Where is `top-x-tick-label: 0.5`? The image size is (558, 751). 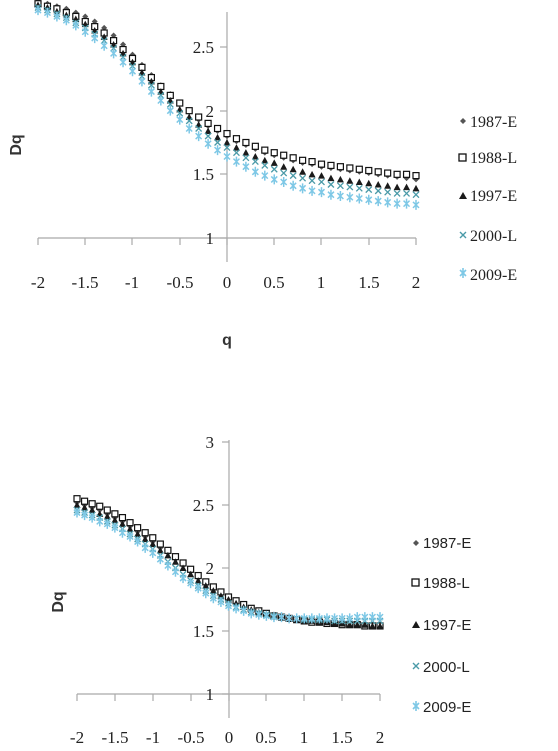
top-x-tick-label: 0.5 is located at coordinates (273, 282).